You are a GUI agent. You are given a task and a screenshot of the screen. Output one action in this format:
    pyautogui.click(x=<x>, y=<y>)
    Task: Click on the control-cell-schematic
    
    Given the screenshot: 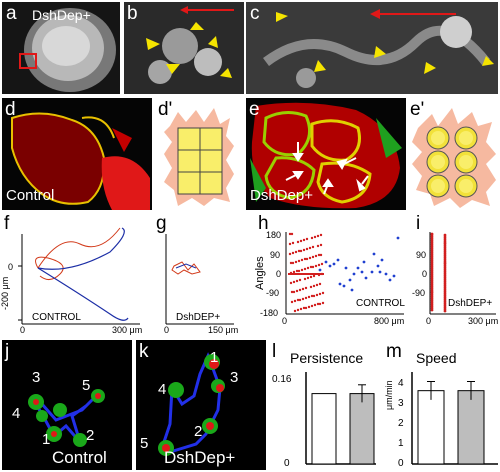 What is the action you would take?
    pyautogui.click(x=199, y=157)
    